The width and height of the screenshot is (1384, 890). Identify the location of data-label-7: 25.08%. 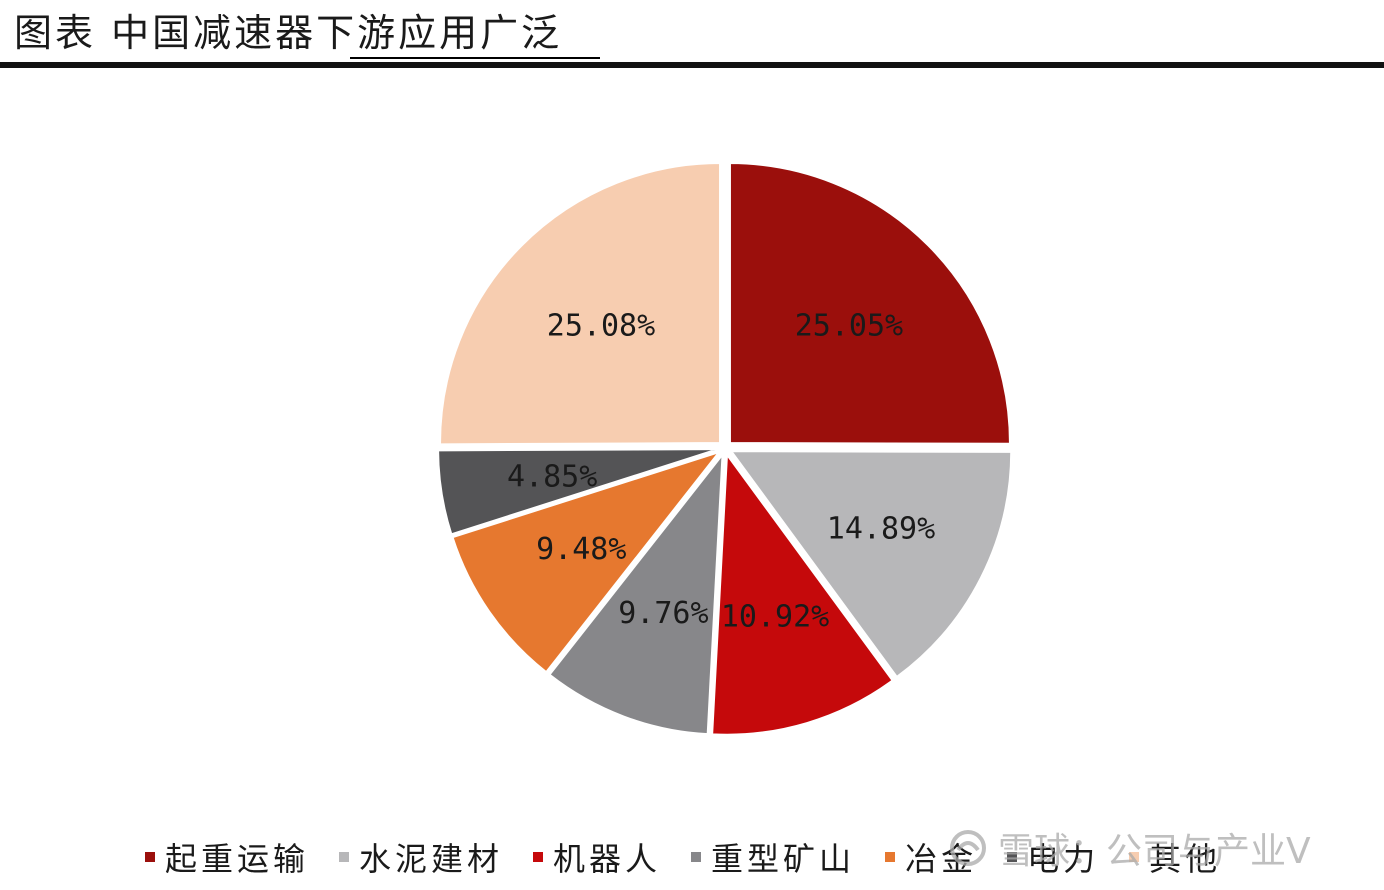
(601, 326).